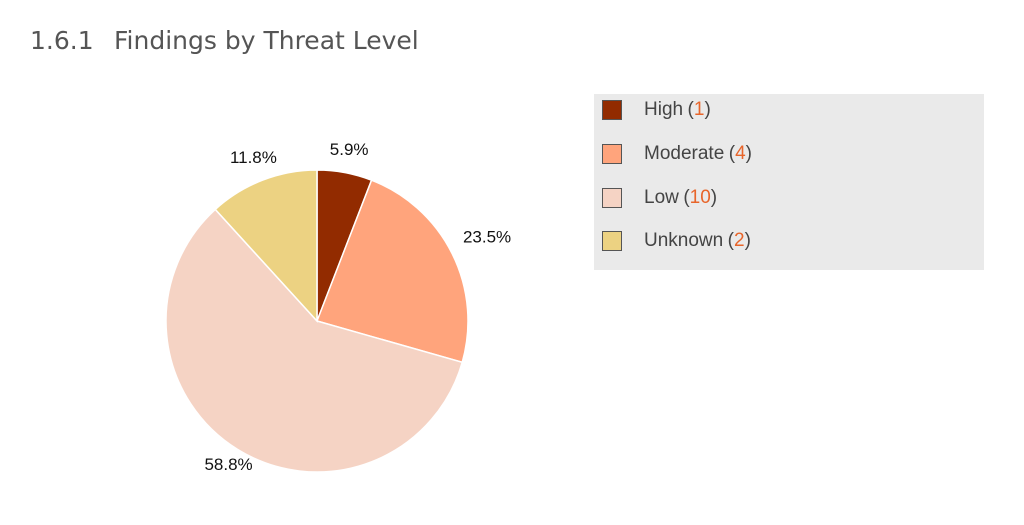 This screenshot has width=1024, height=525. I want to click on pie-slice-unknown, so click(266, 246).